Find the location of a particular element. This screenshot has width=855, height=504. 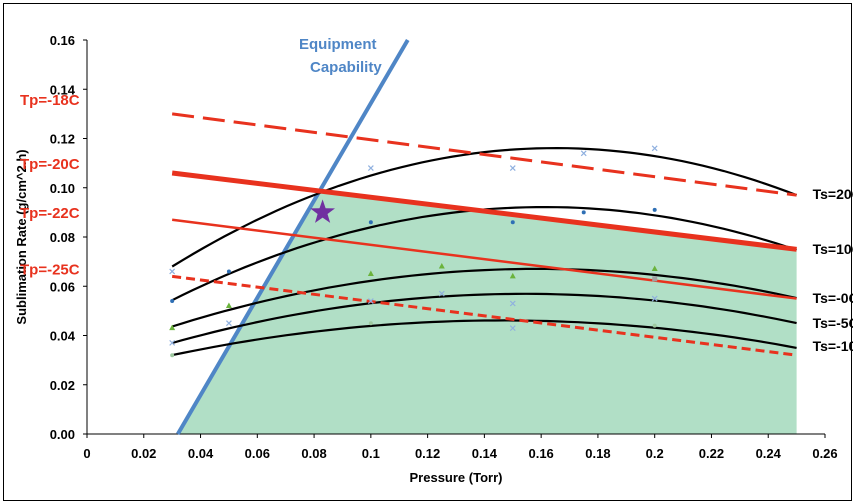

x-tick-label: 0.02 is located at coordinates (143, 453).